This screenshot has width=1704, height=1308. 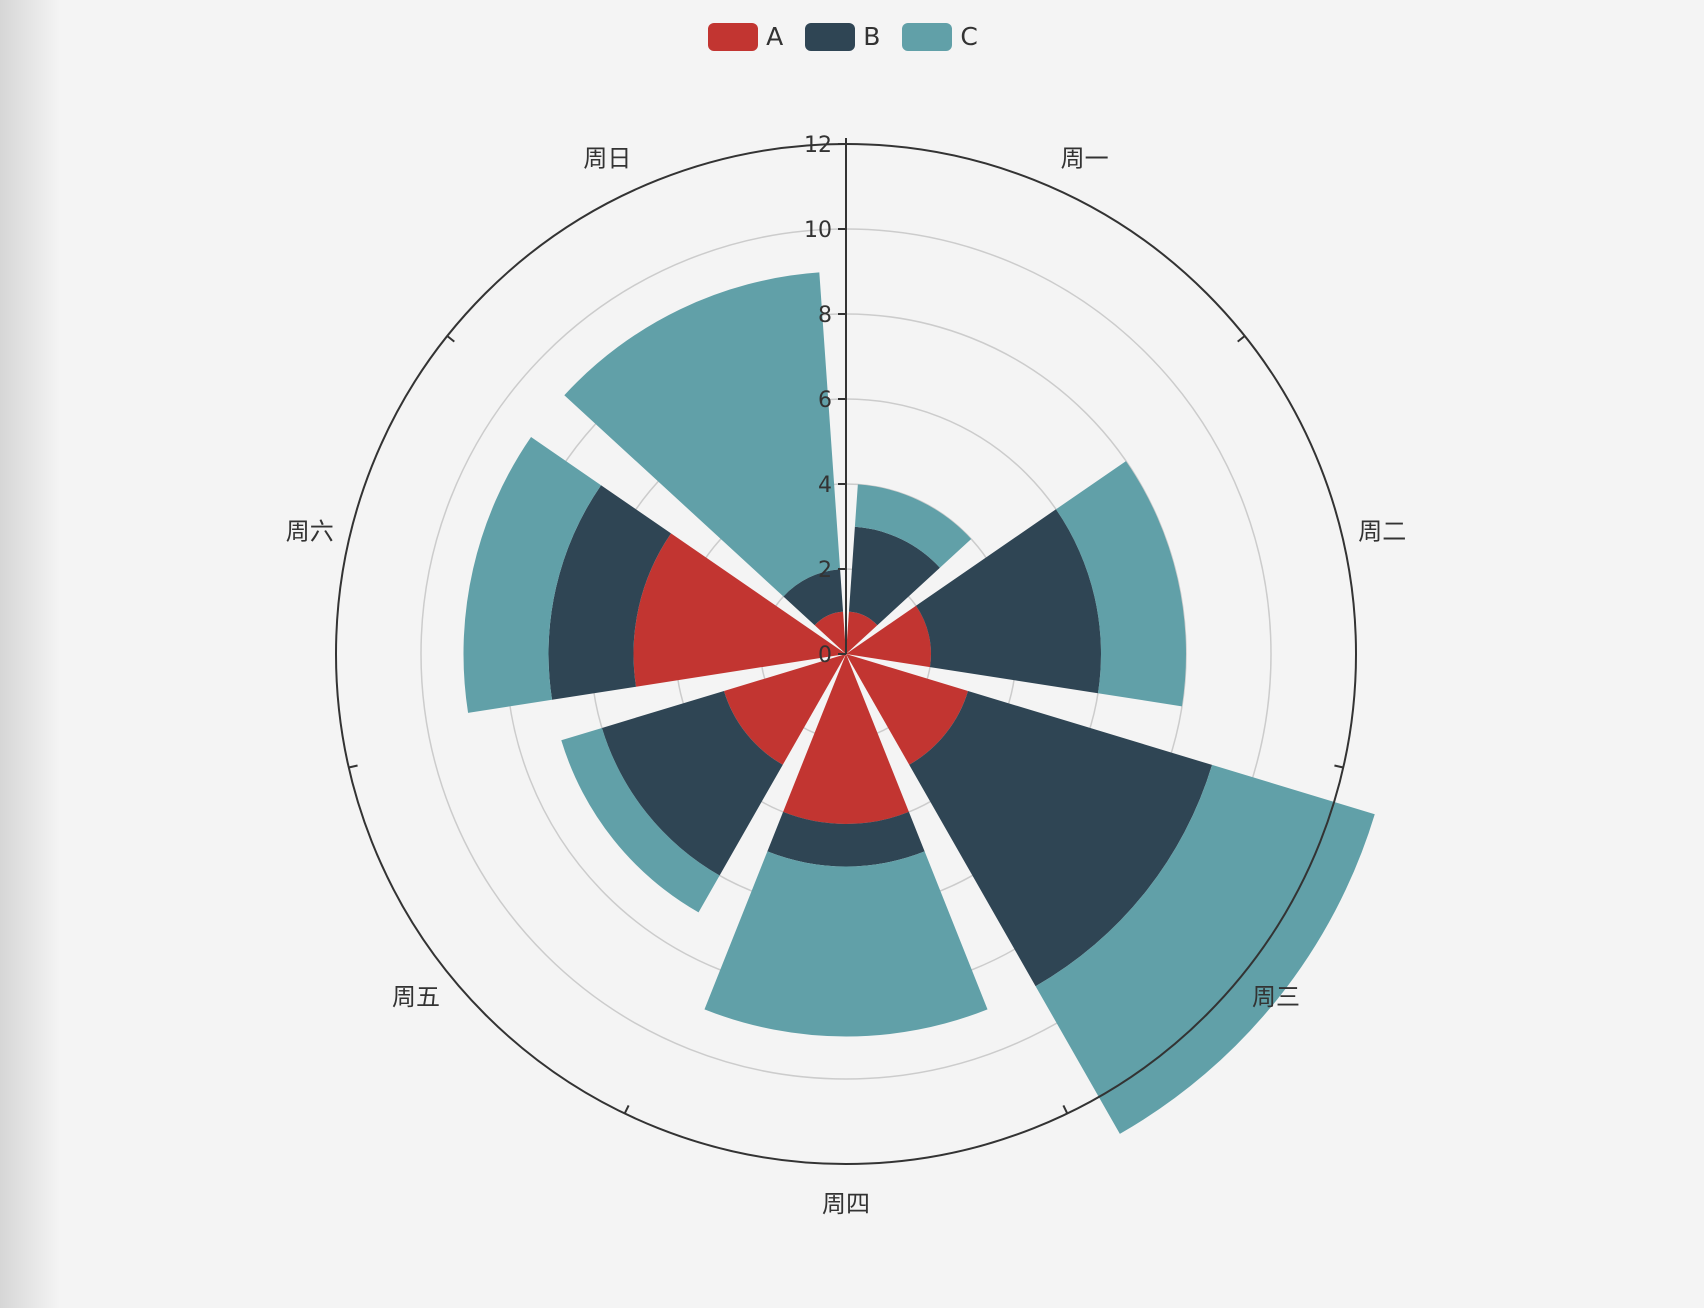 What do you see at coordinates (825, 655) in the screenshot?
I see `radius-label-0: 0` at bounding box center [825, 655].